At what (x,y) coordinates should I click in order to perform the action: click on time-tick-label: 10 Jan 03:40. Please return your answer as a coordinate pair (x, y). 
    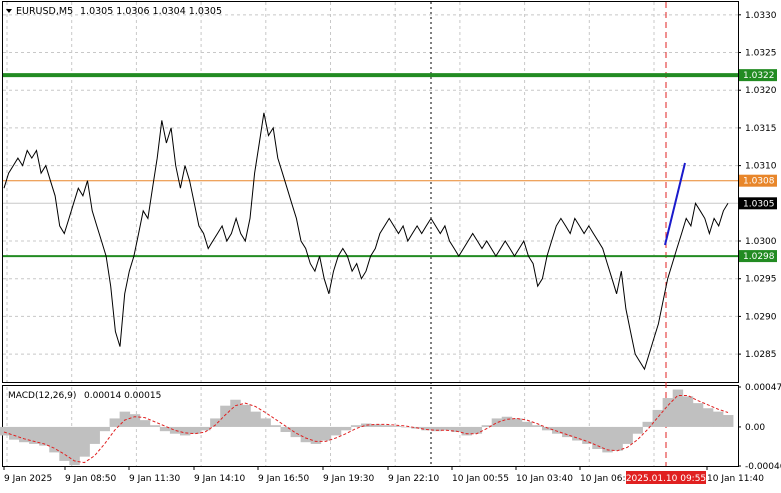
    Looking at the image, I should click on (544, 479).